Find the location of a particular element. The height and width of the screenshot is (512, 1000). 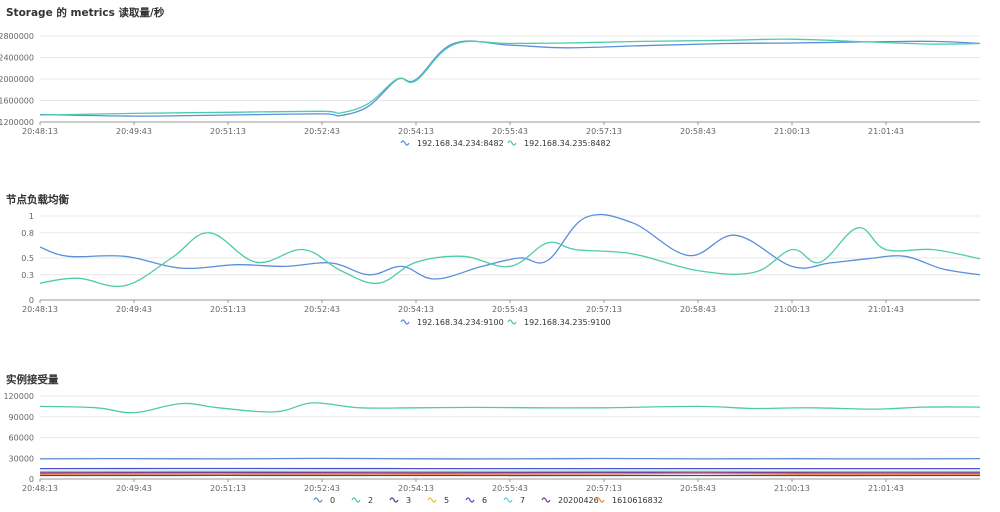

legend-label: 20200426 is located at coordinates (578, 500).